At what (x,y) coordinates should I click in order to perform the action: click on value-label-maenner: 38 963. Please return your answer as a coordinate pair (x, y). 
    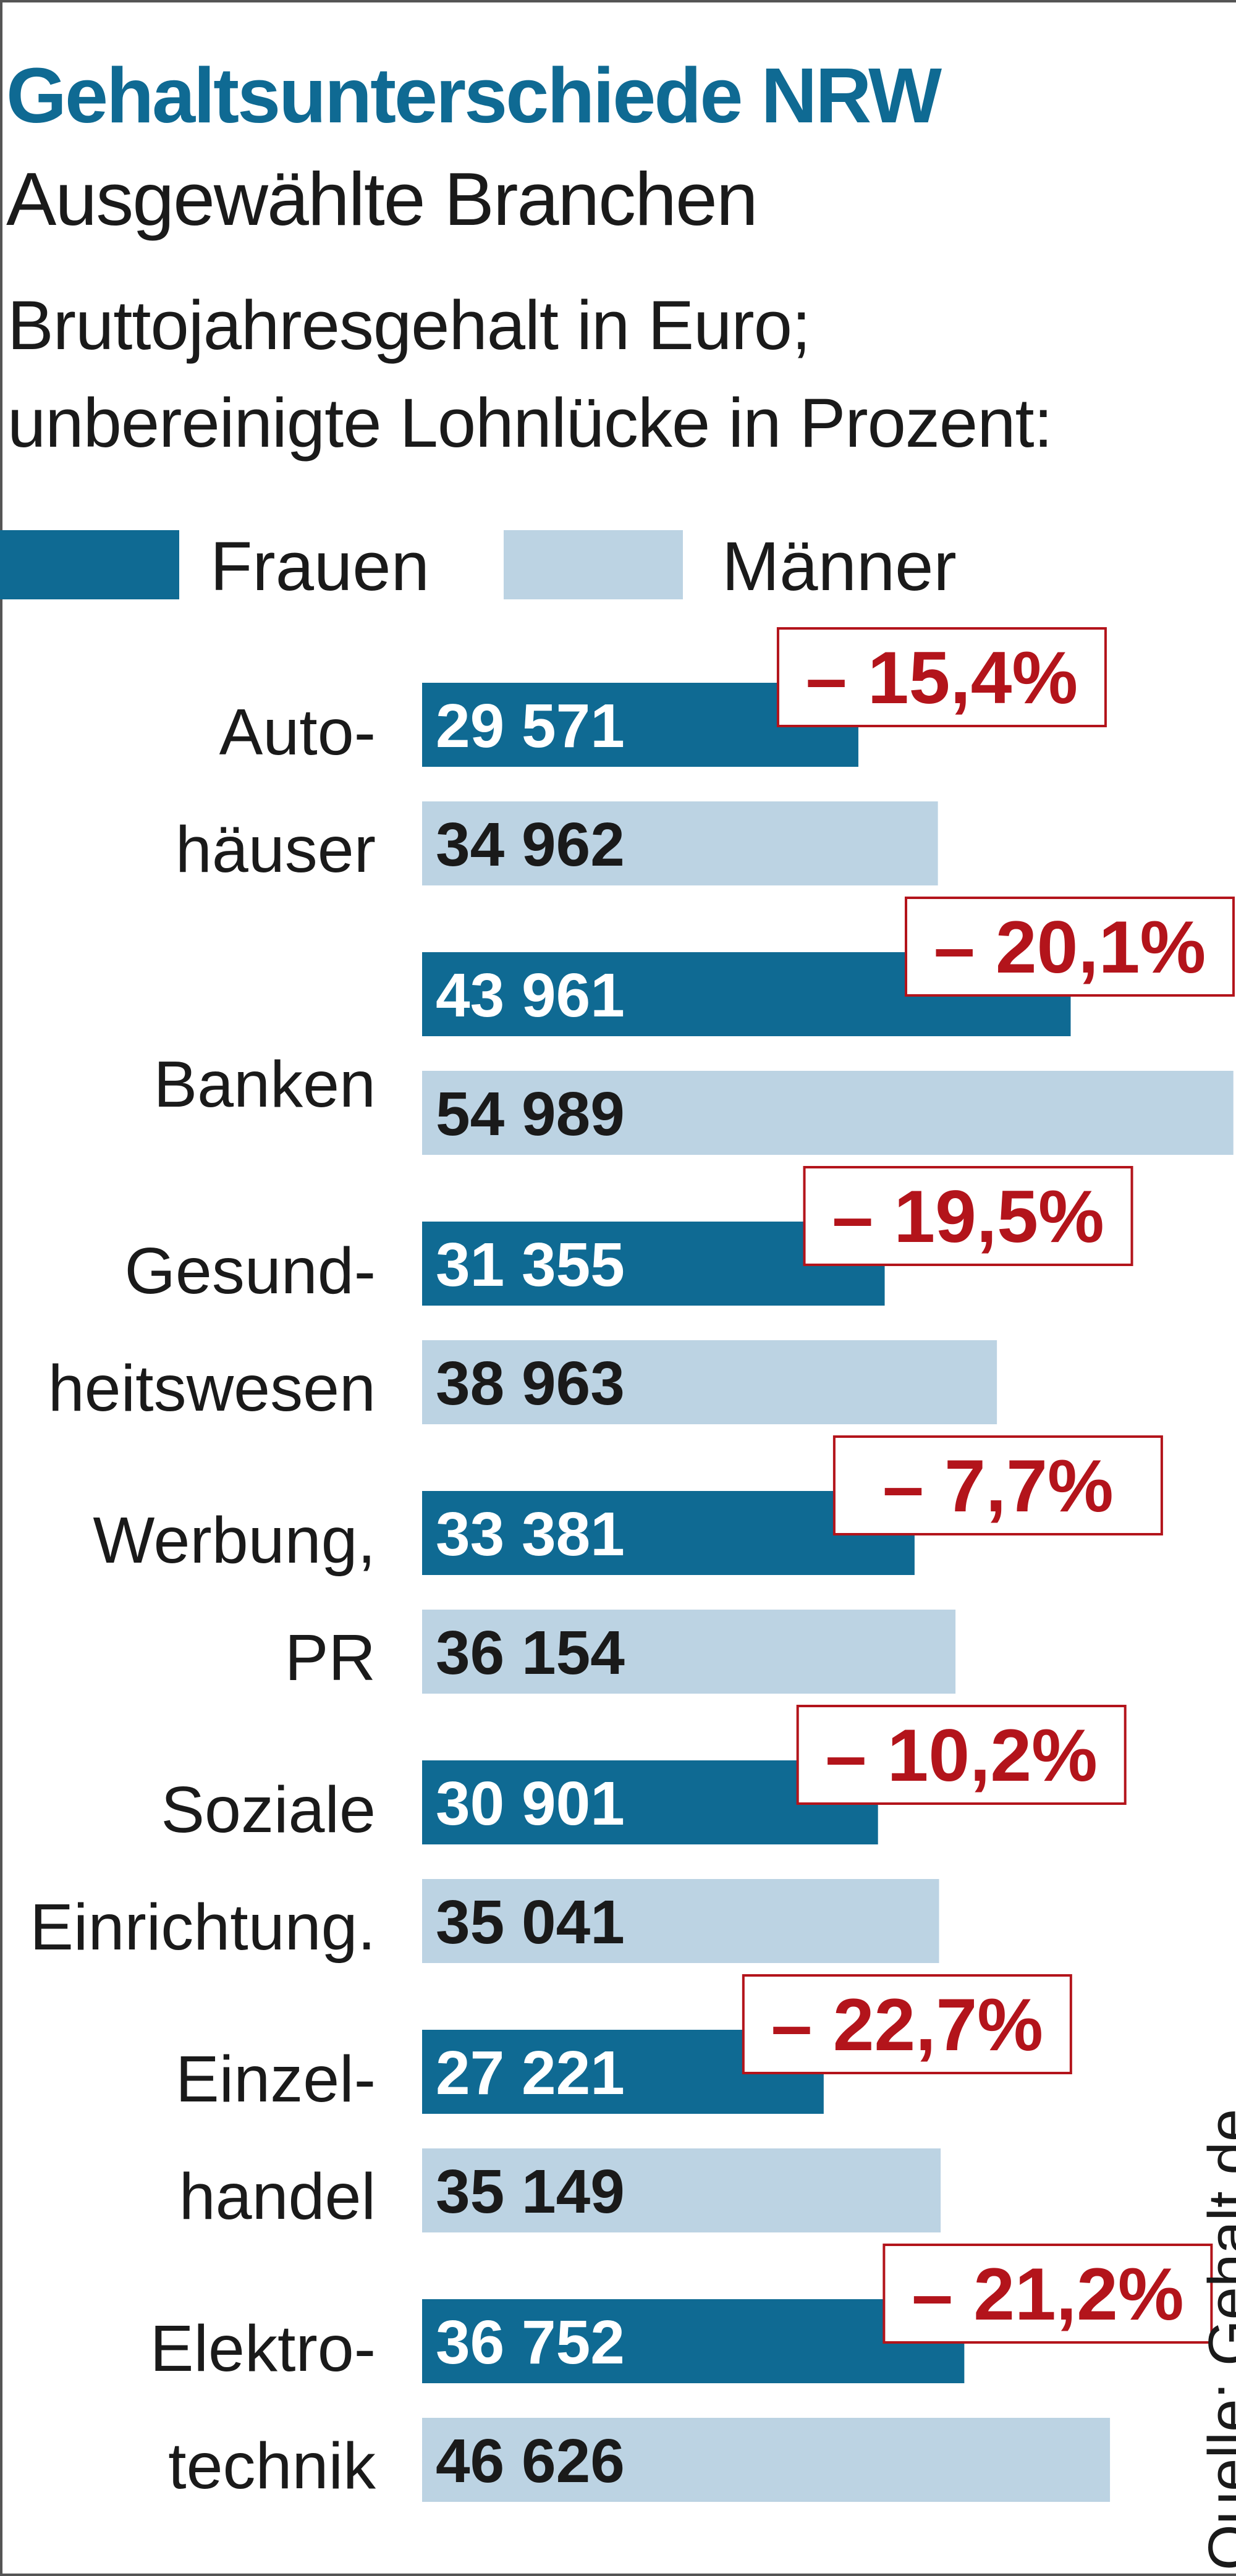
    Looking at the image, I should click on (530, 1383).